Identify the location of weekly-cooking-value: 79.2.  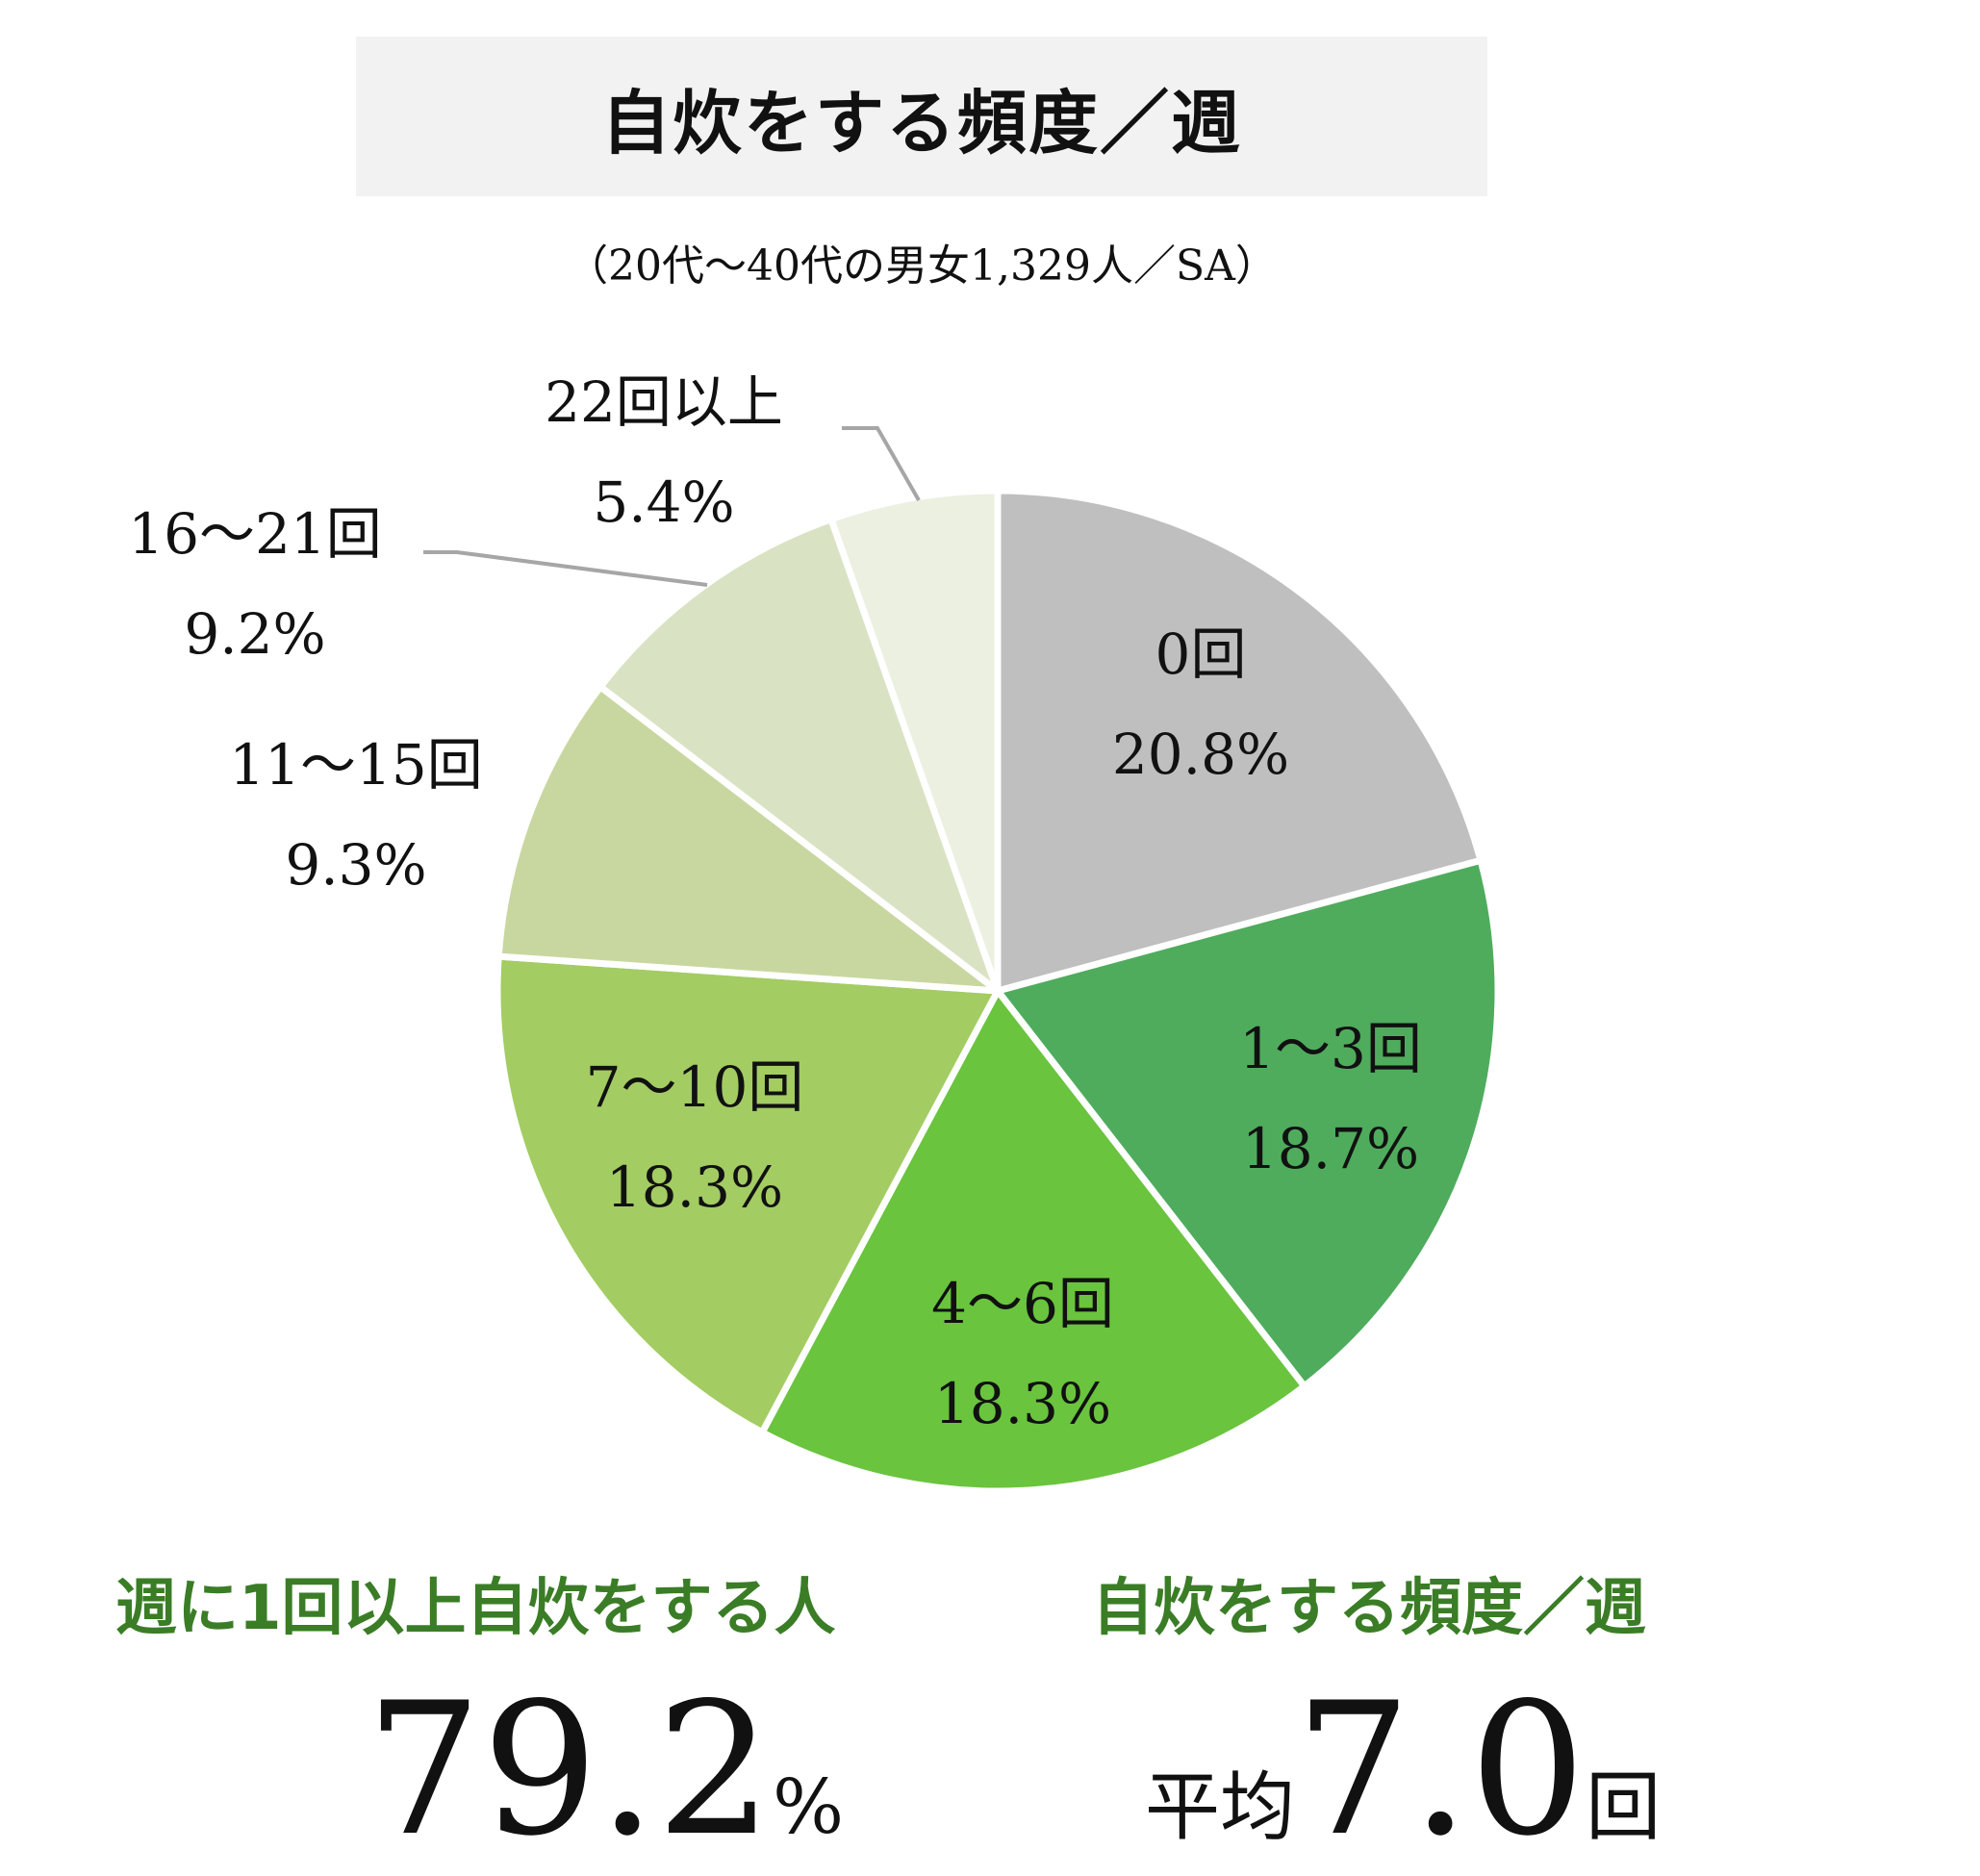
(570, 1769).